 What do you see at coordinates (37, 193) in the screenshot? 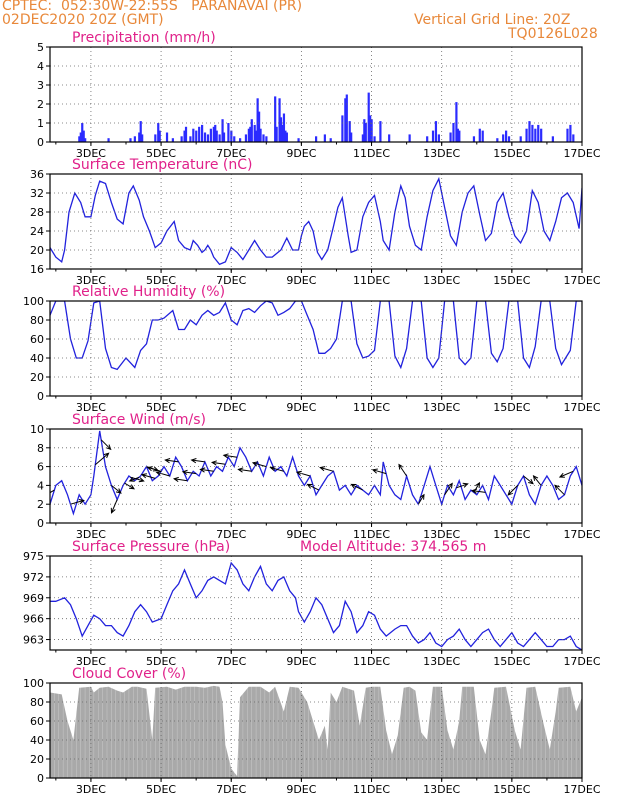
I see `y-tick-label: 32` at bounding box center [37, 193].